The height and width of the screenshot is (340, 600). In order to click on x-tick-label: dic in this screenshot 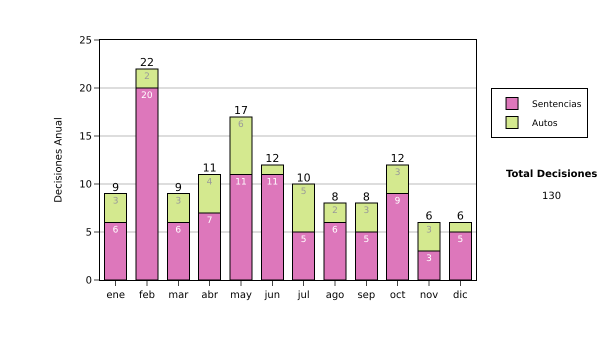, I will do `click(460, 295)`.